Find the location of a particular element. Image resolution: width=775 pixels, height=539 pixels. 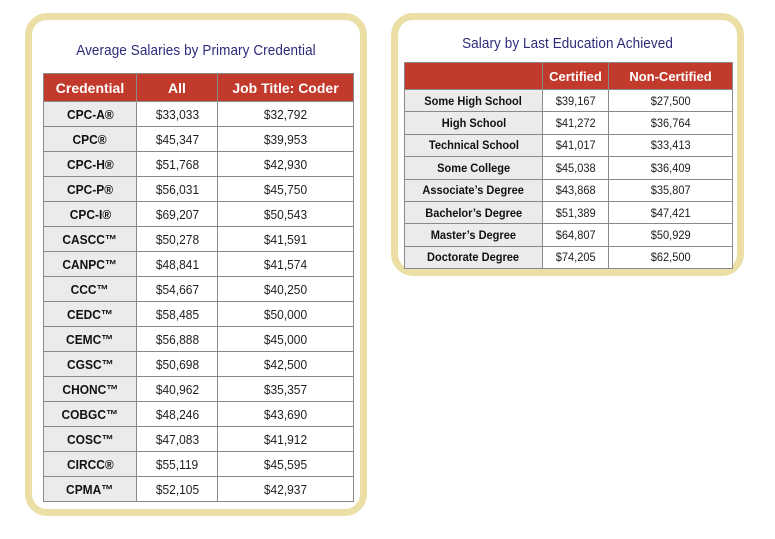

education-value-text: $45,038 is located at coordinates (575, 167).